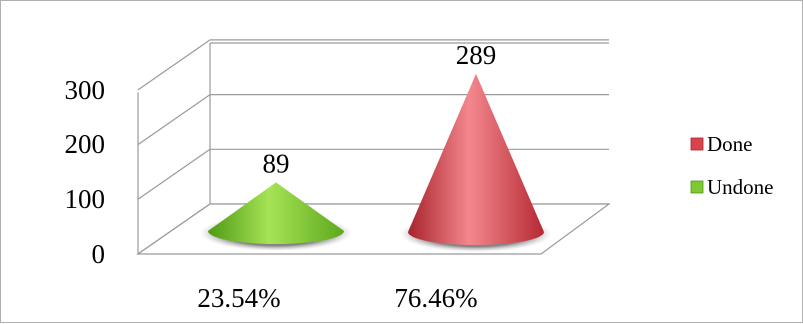  What do you see at coordinates (476, 159) in the screenshot?
I see `cone-done` at bounding box center [476, 159].